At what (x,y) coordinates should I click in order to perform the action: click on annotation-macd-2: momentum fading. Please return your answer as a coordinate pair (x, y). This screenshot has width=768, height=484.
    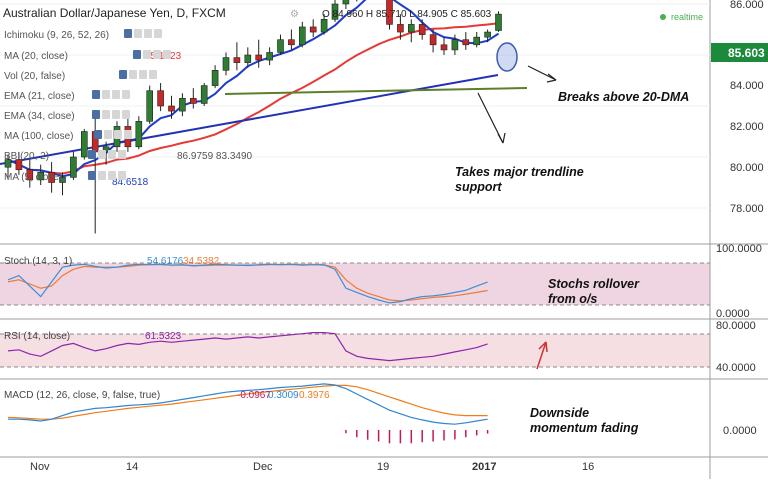
    Looking at the image, I should click on (584, 428).